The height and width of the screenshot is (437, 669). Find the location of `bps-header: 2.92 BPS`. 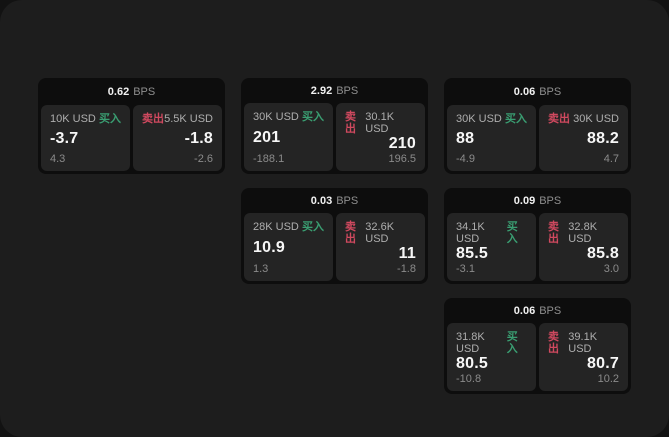

bps-header: 2.92 BPS is located at coordinates (334, 90).